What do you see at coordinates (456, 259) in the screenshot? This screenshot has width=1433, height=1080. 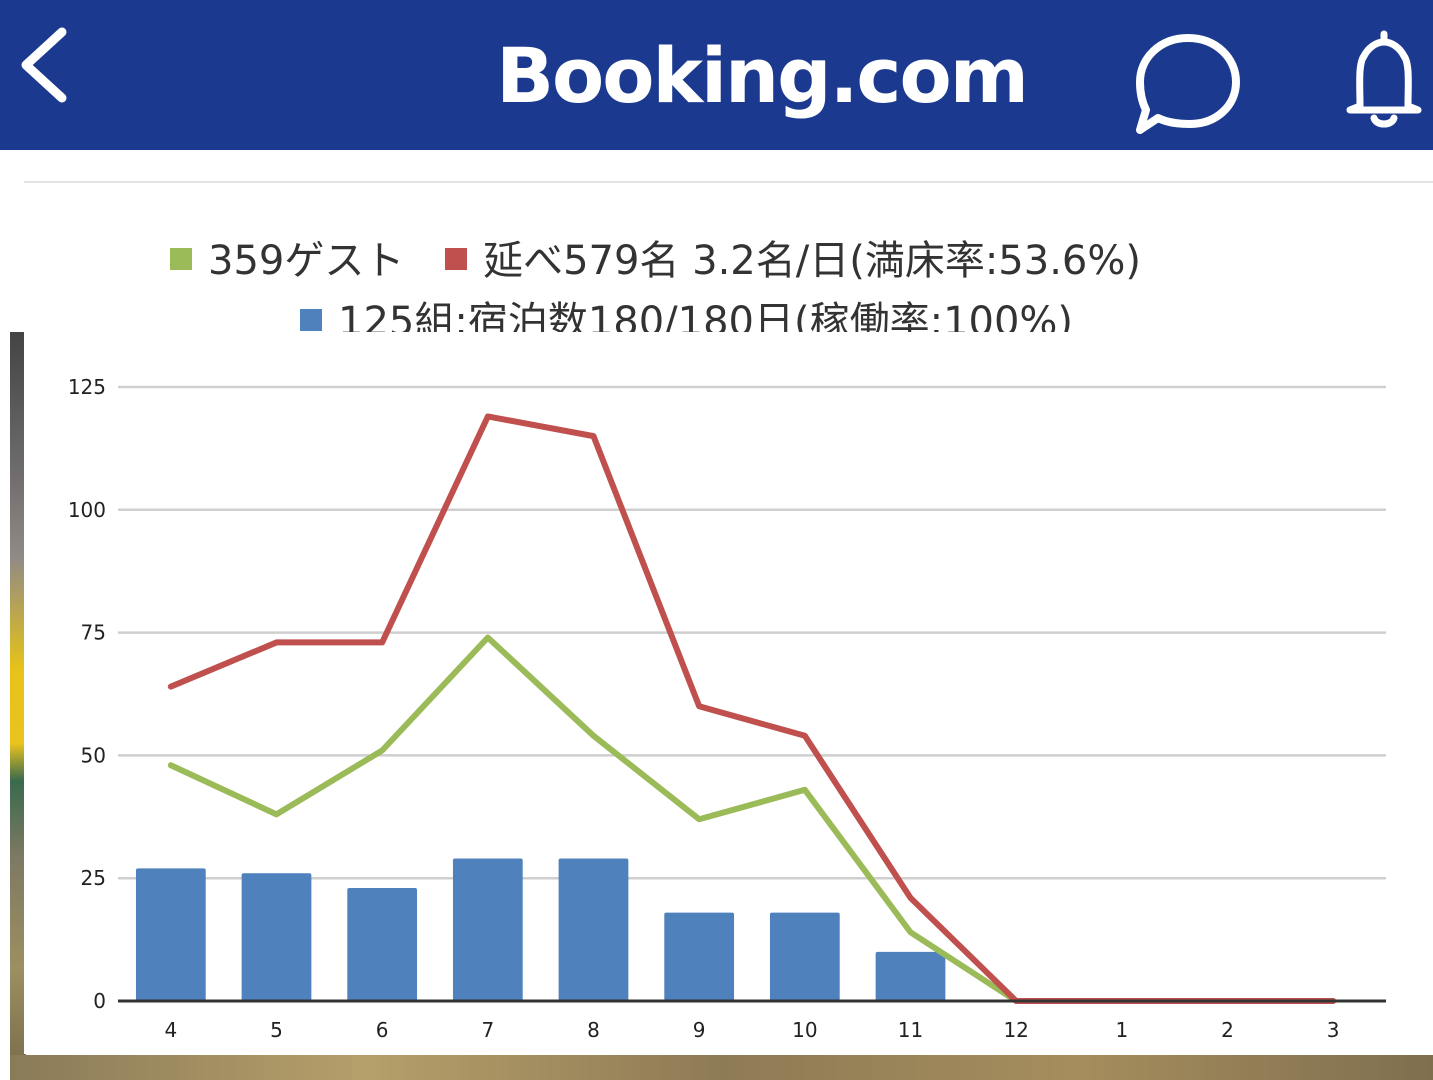 I see `legend-swatch-persons` at bounding box center [456, 259].